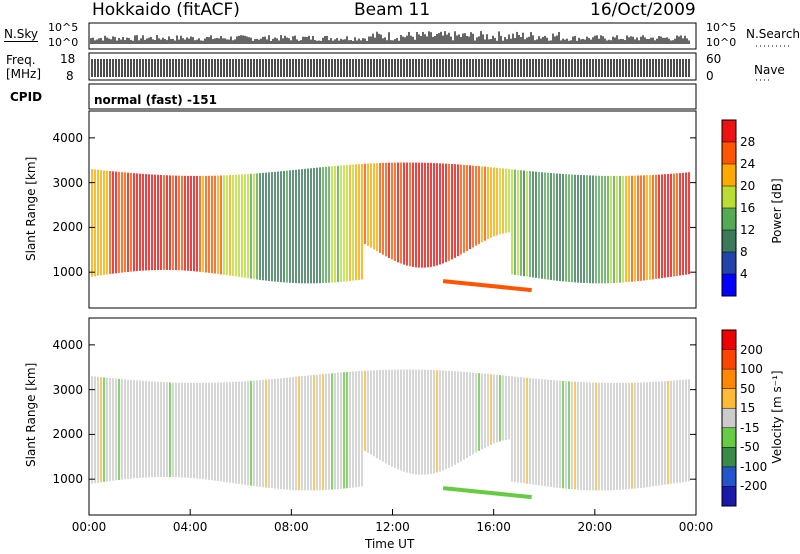 This screenshot has height=554, width=800. What do you see at coordinates (291, 527) in the screenshot?
I see `x-tick-label: 08:00` at bounding box center [291, 527].